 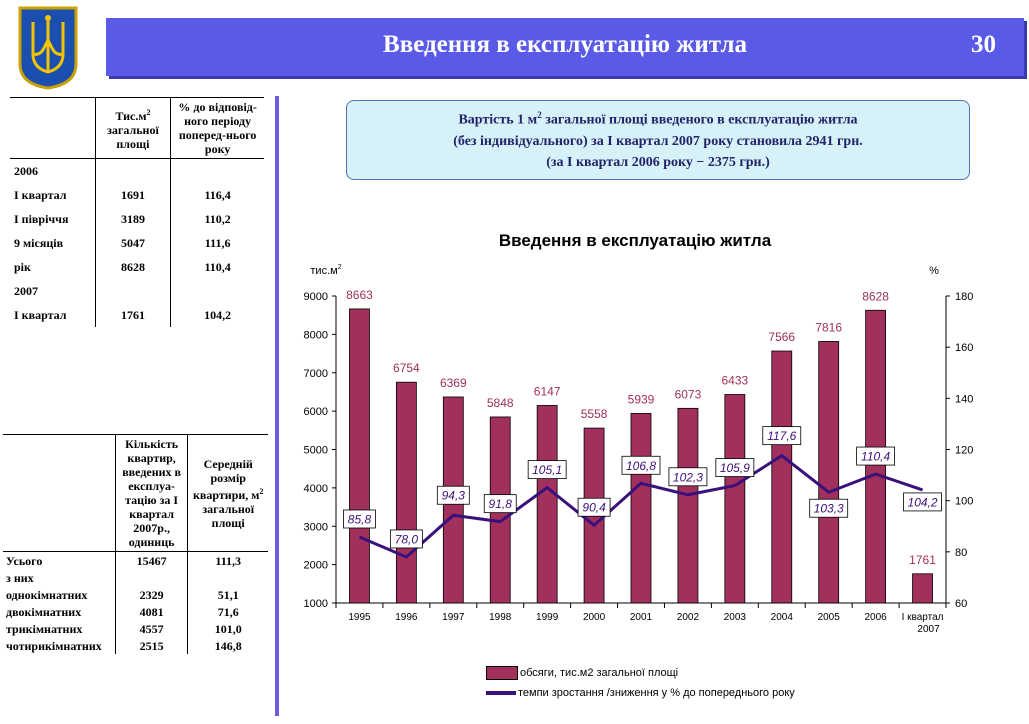 What do you see at coordinates (22, 266) in the screenshot?
I see `row-label: рік` at bounding box center [22, 266].